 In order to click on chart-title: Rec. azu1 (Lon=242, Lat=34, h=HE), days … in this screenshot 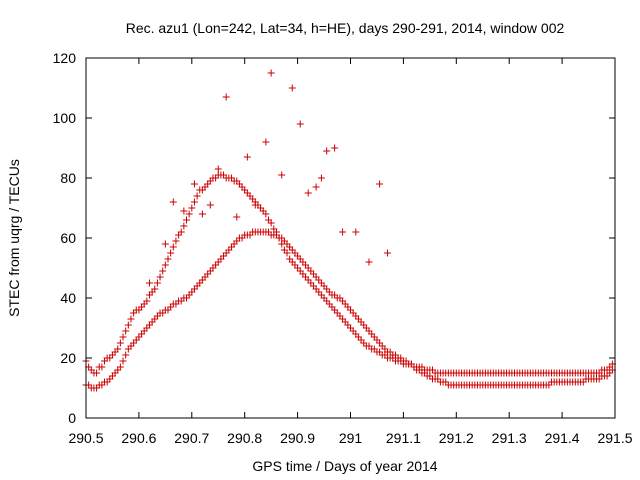, I will do `click(345, 28)`.